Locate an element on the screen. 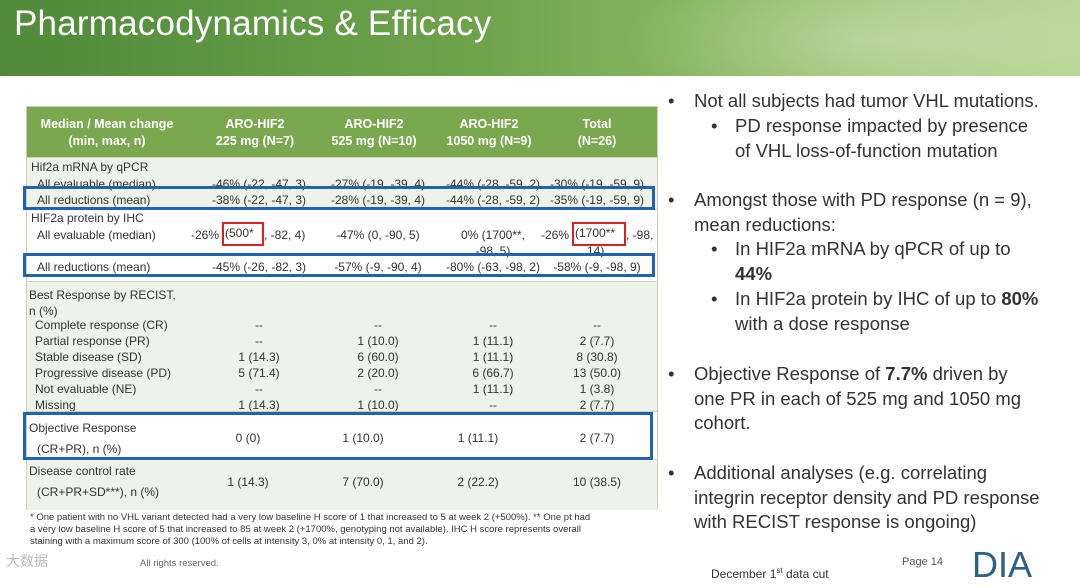 This screenshot has width=1080, height=587. header-total-line1: Total is located at coordinates (597, 124).